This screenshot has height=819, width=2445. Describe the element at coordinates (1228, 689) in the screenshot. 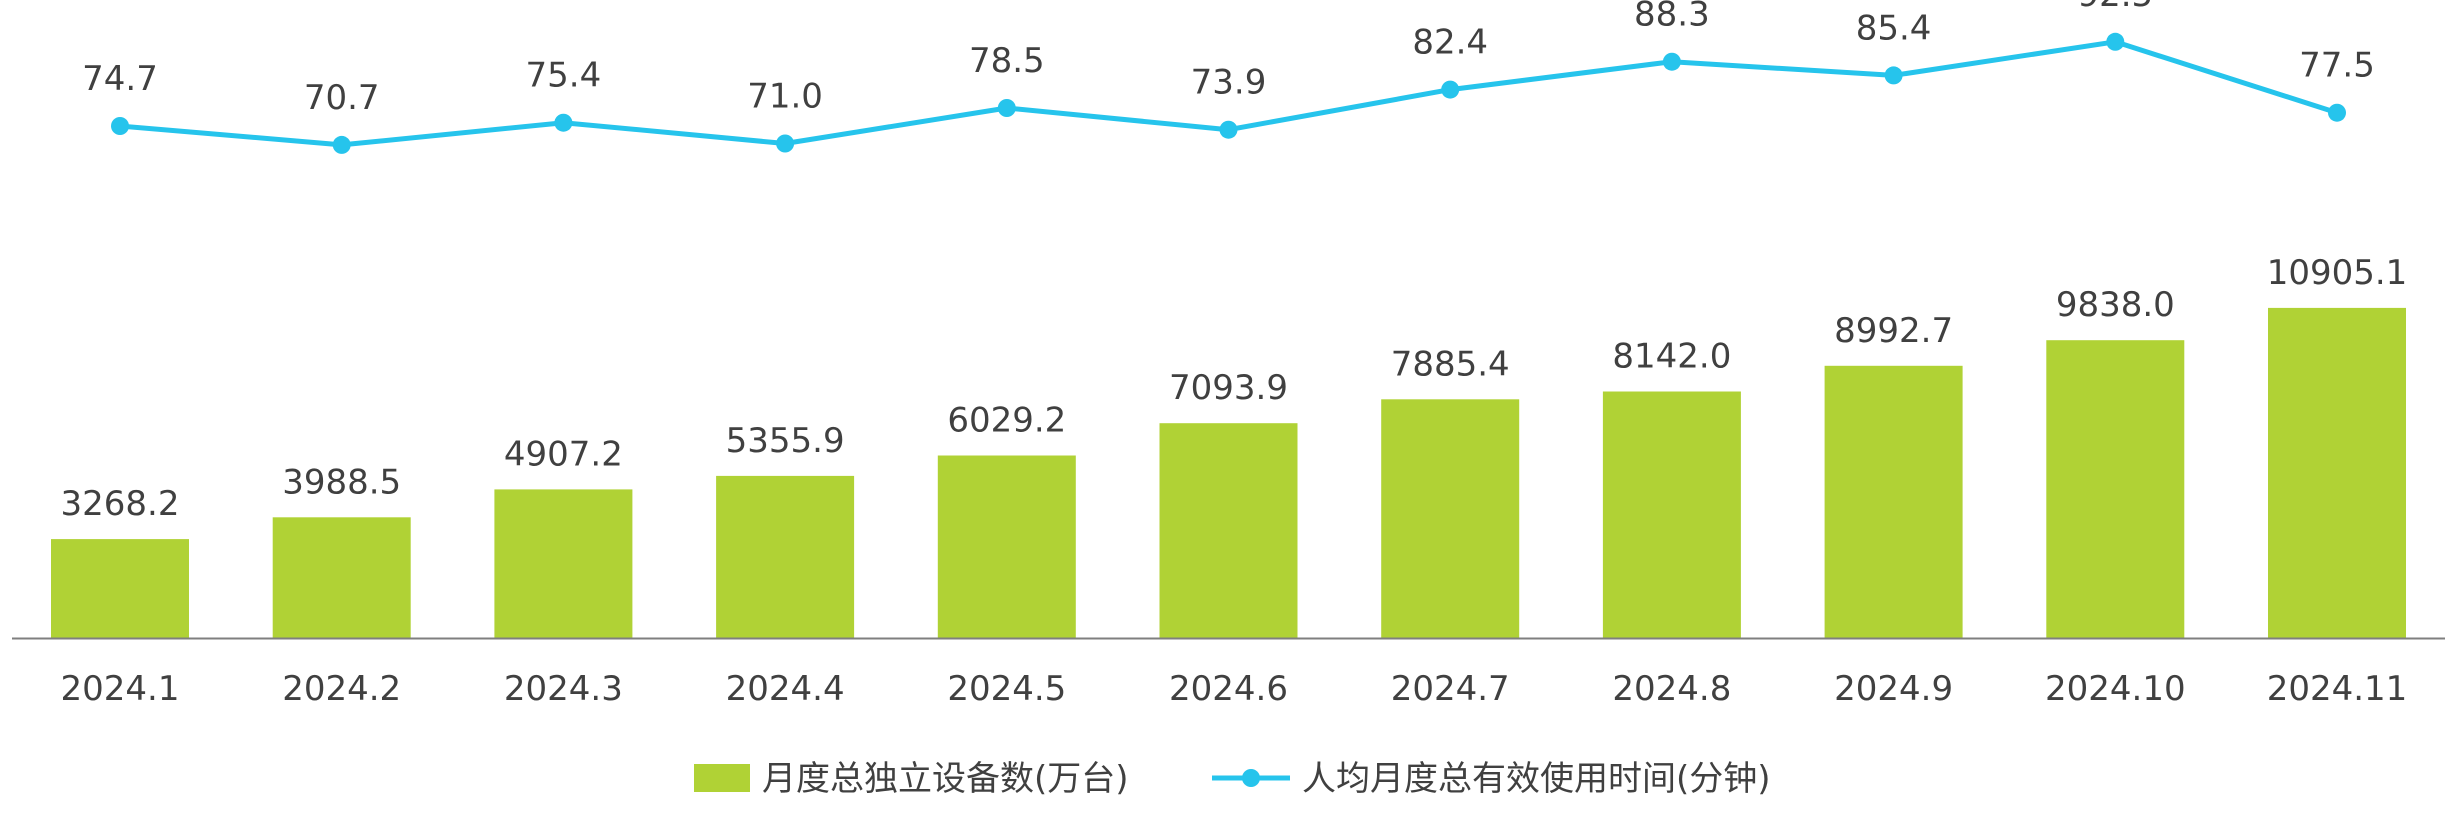

I see `x-tick-label-2024.6: 2024.6` at that location.